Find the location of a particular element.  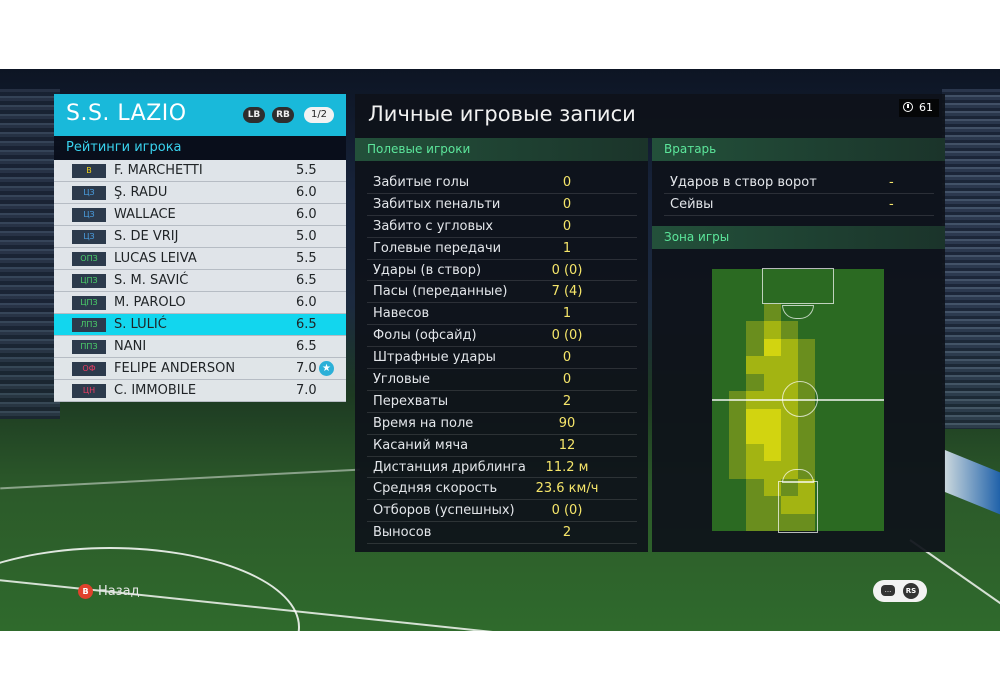

clock-icon is located at coordinates (908, 107).